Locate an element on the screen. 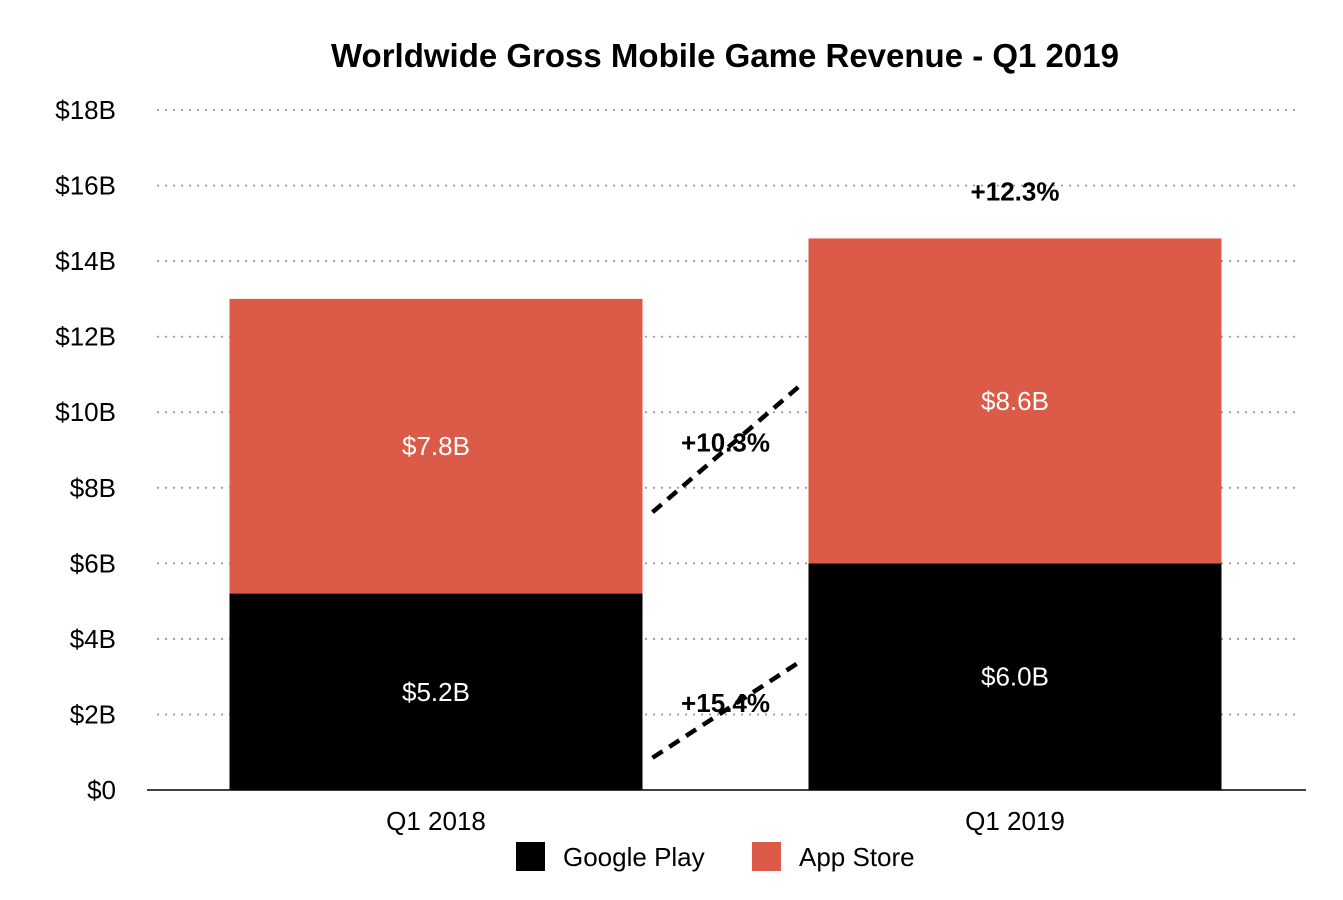 The width and height of the screenshot is (1343, 900). y-tick-label: $2B is located at coordinates (93, 714).